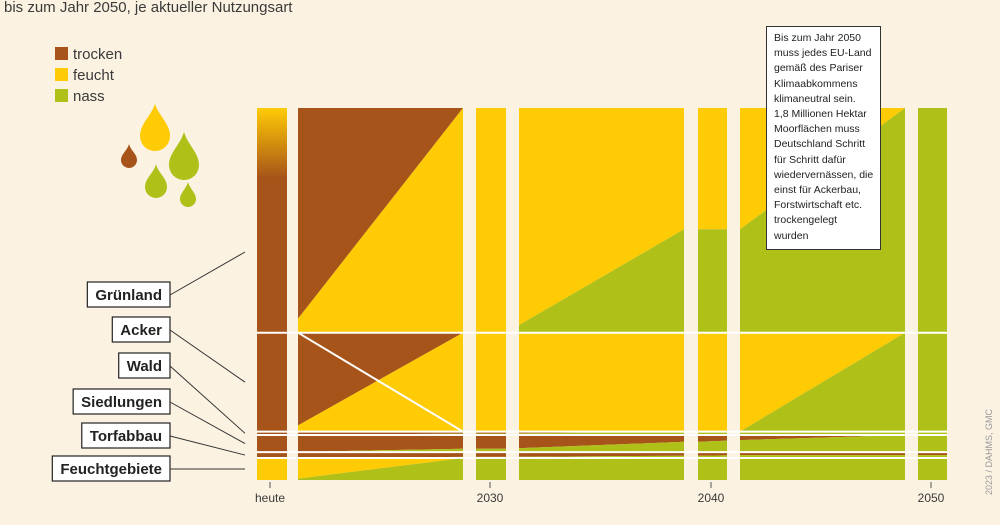 This screenshot has width=1000, height=525. I want to click on x-tick-label: heute, so click(270, 498).